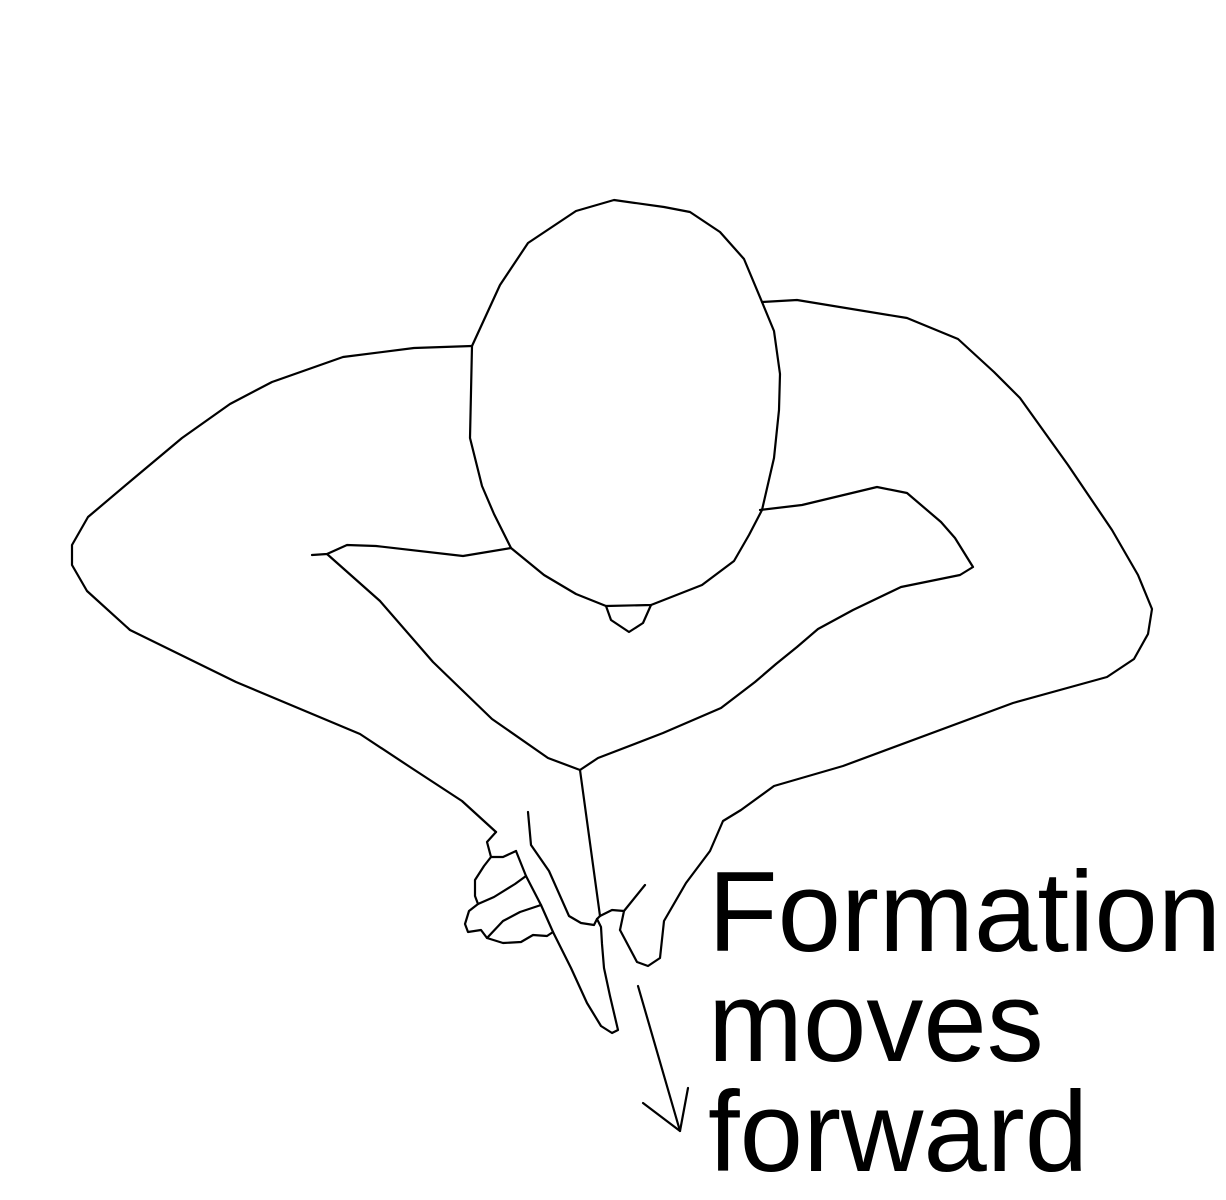  What do you see at coordinates (659, 1058) in the screenshot?
I see `movement-arrow-shaft` at bounding box center [659, 1058].